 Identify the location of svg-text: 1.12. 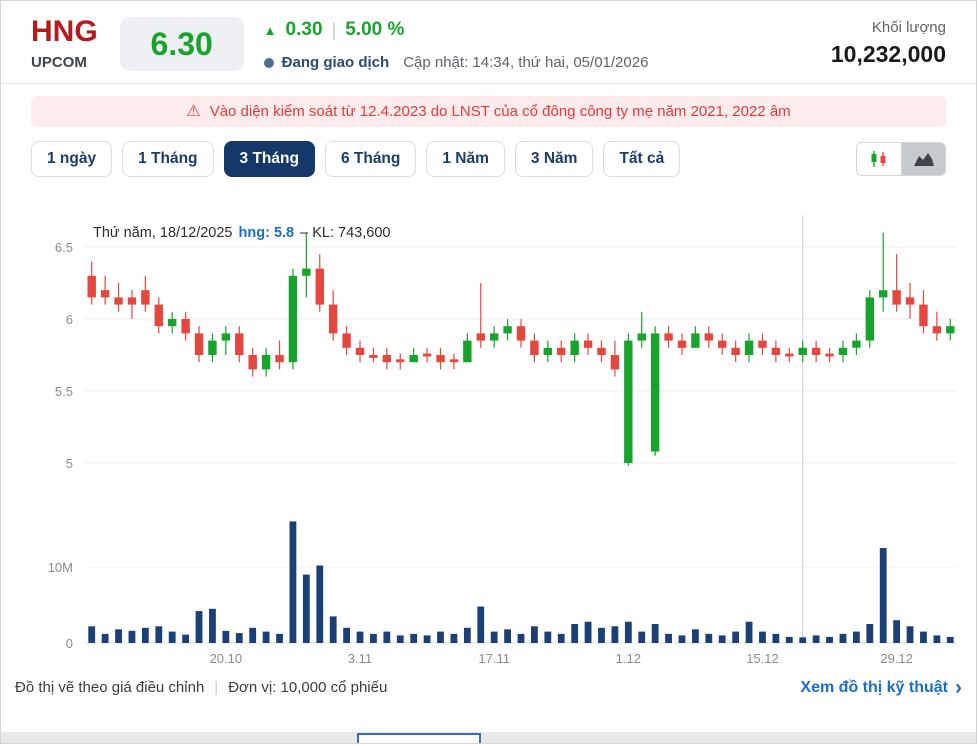
(628, 658).